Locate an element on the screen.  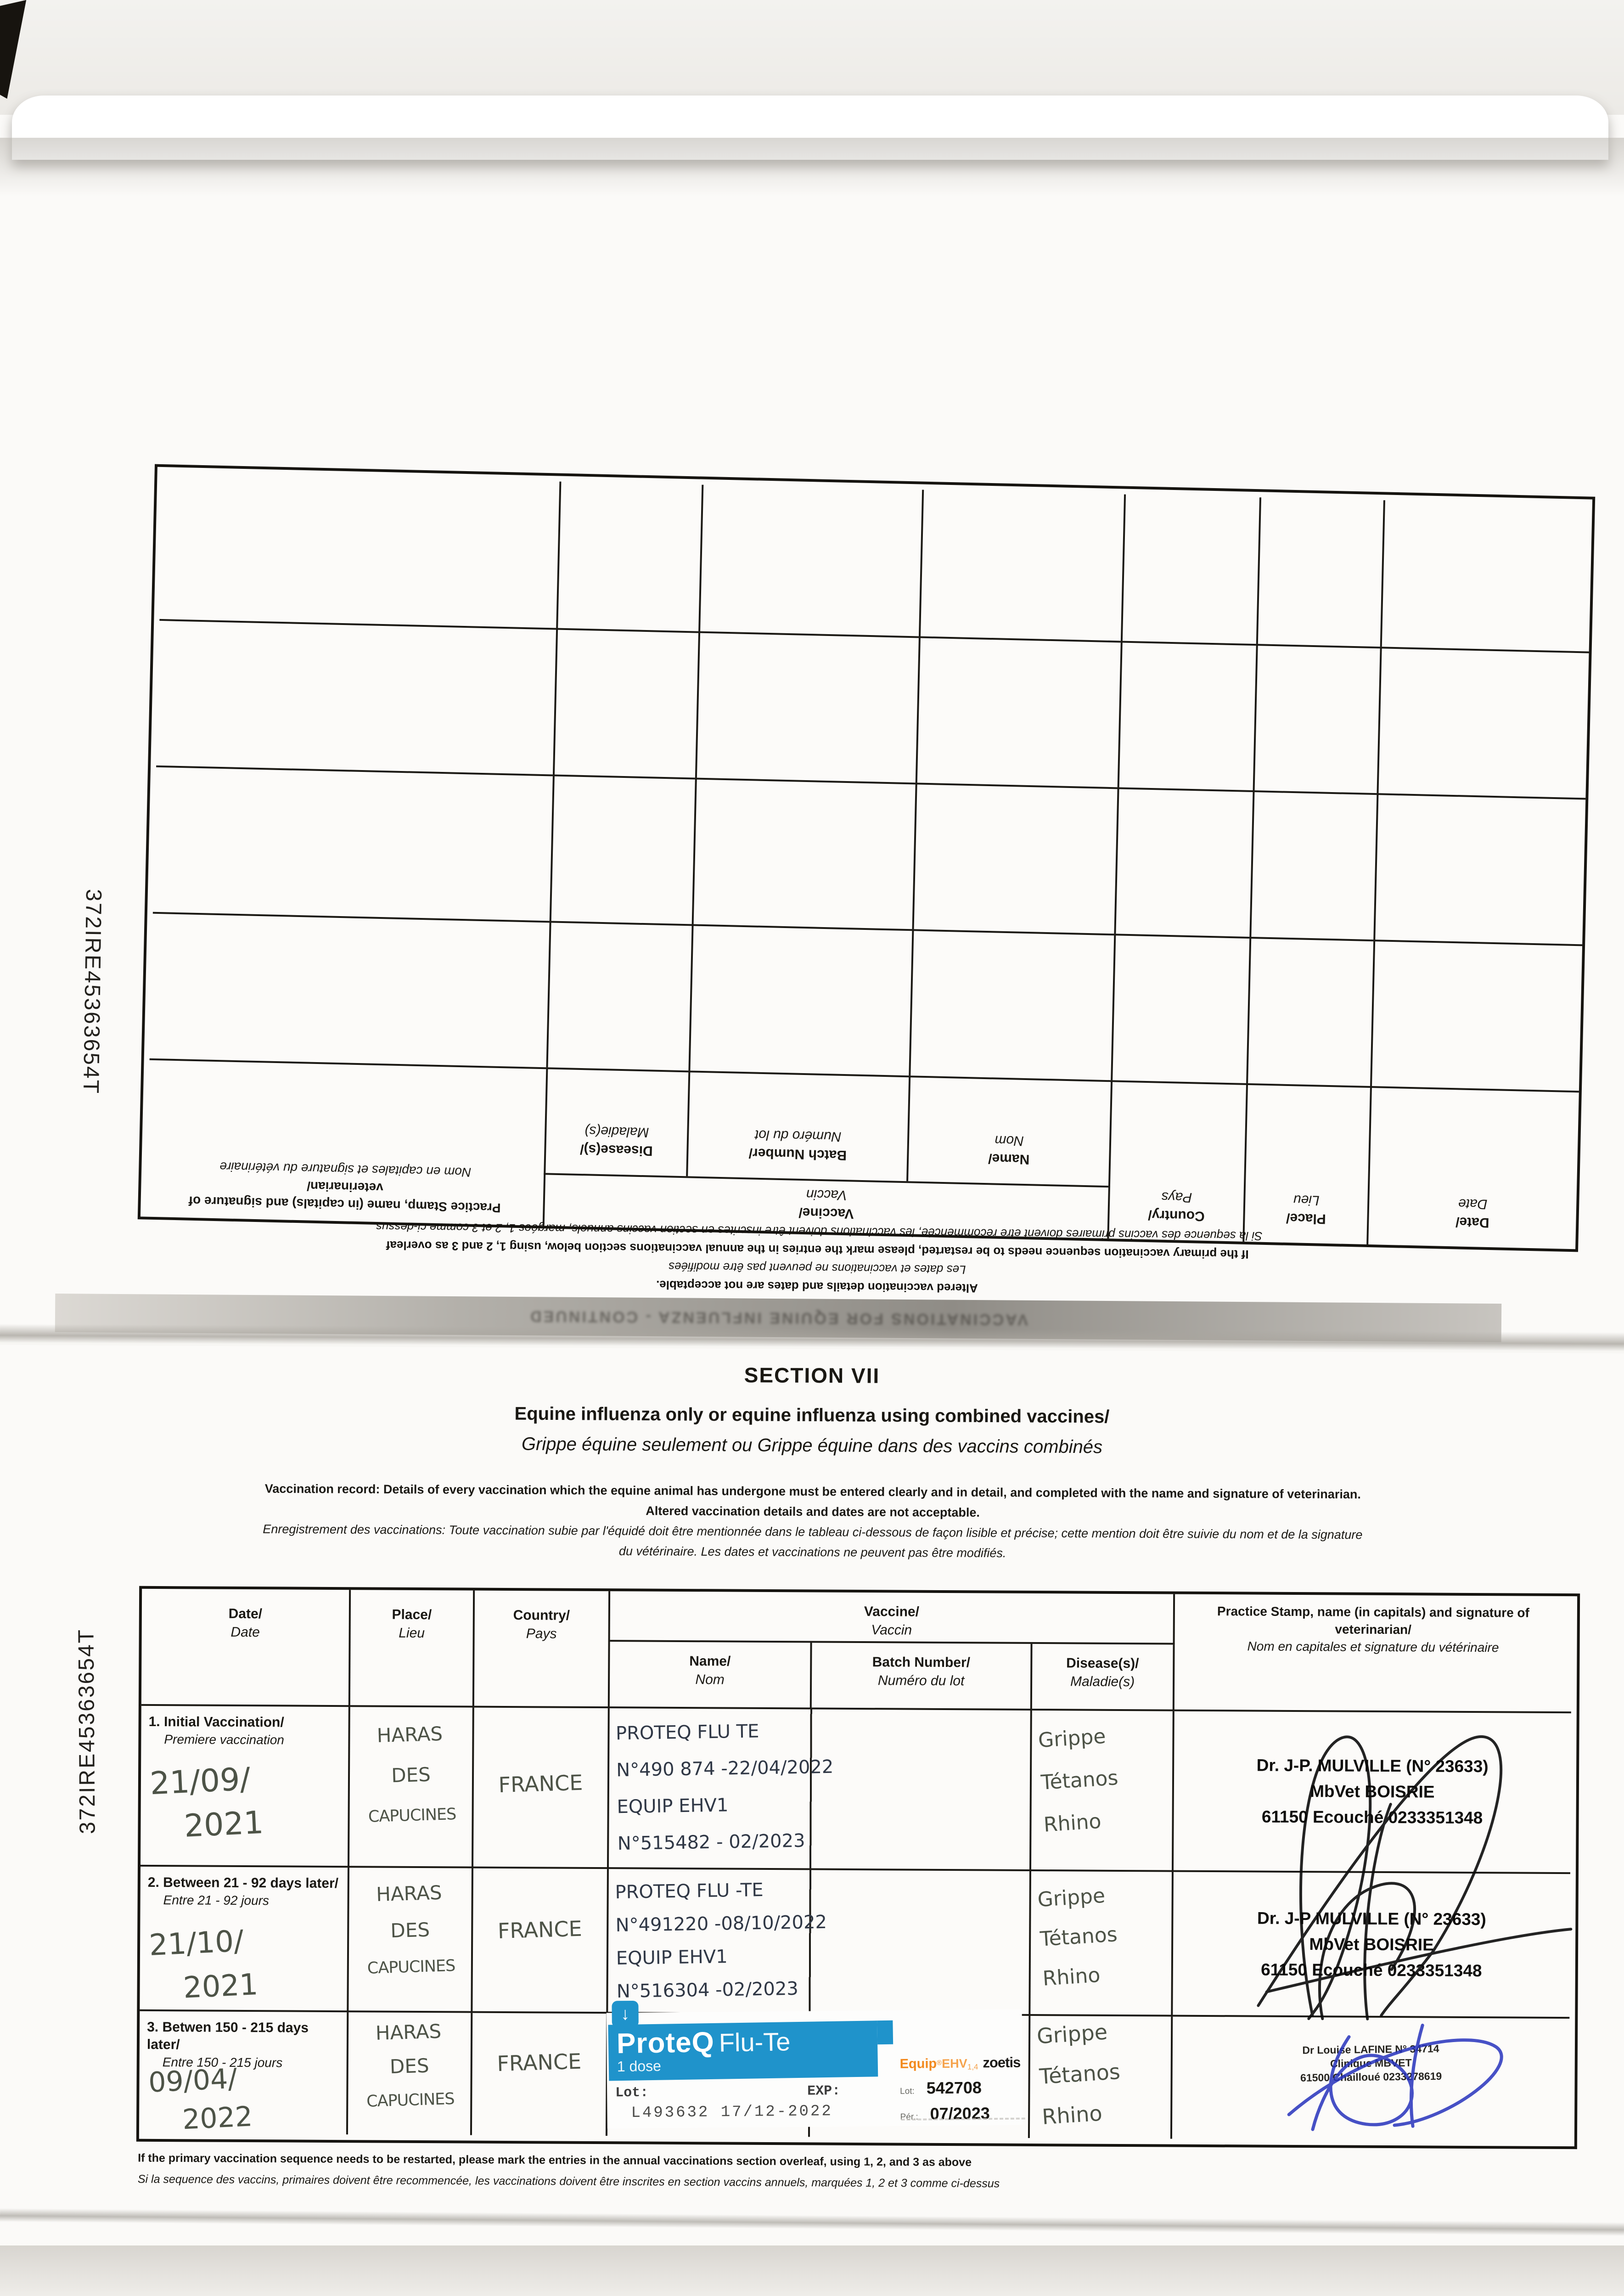
sticker-lot-value: L493632 17/12-2022 is located at coordinates (732, 2113).